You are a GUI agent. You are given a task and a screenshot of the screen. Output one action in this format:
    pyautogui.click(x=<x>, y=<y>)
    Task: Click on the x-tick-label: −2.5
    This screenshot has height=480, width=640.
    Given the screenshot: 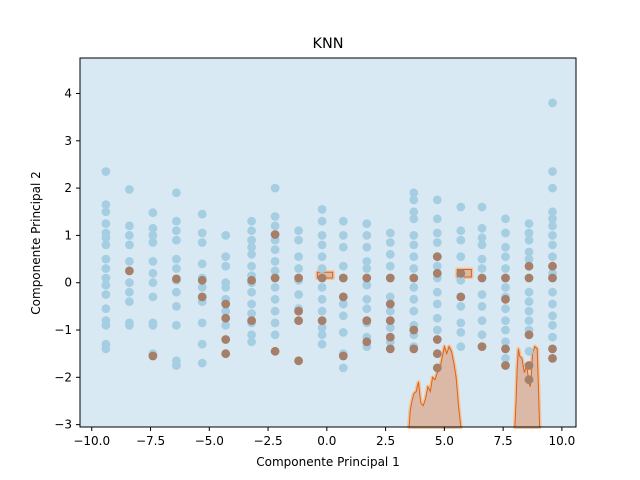 What is the action you would take?
    pyautogui.click(x=267, y=441)
    